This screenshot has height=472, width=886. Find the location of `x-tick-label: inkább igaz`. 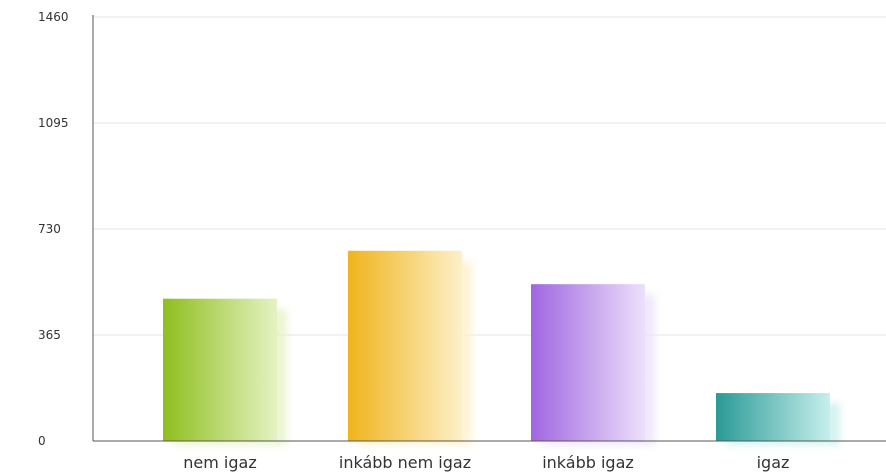

x-tick-label: inkább igaz is located at coordinates (588, 462).